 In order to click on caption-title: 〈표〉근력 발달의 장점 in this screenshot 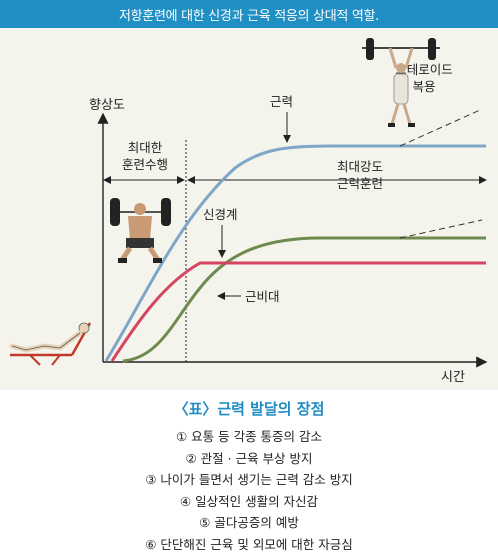, I will do `click(249, 409)`.